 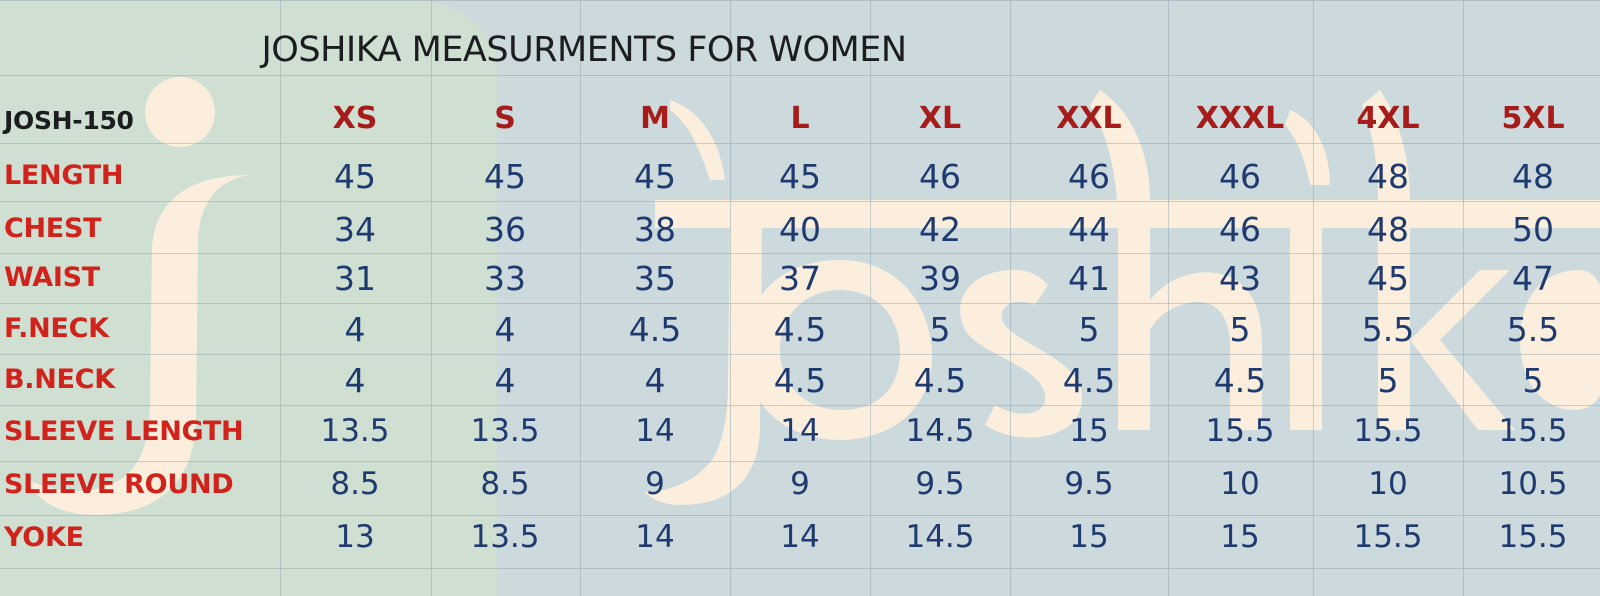 What do you see at coordinates (355, 537) in the screenshot?
I see `measurement-value: 13` at bounding box center [355, 537].